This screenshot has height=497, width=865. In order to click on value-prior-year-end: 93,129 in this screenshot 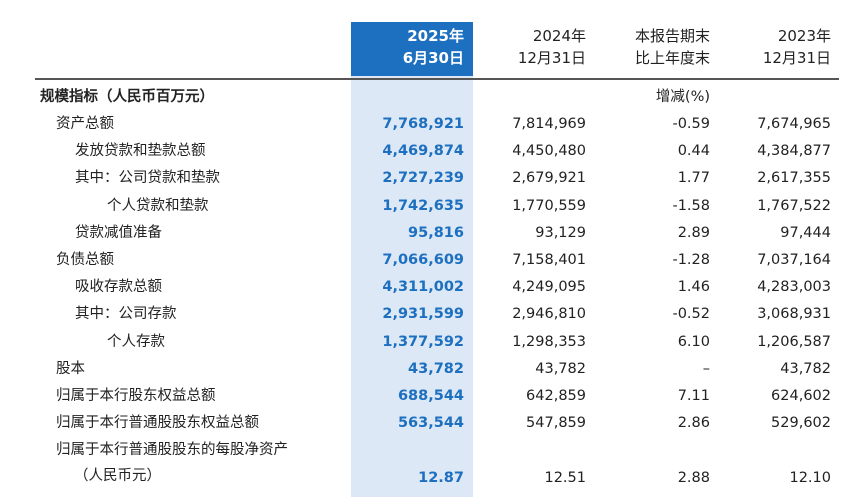, I will do `click(560, 232)`.